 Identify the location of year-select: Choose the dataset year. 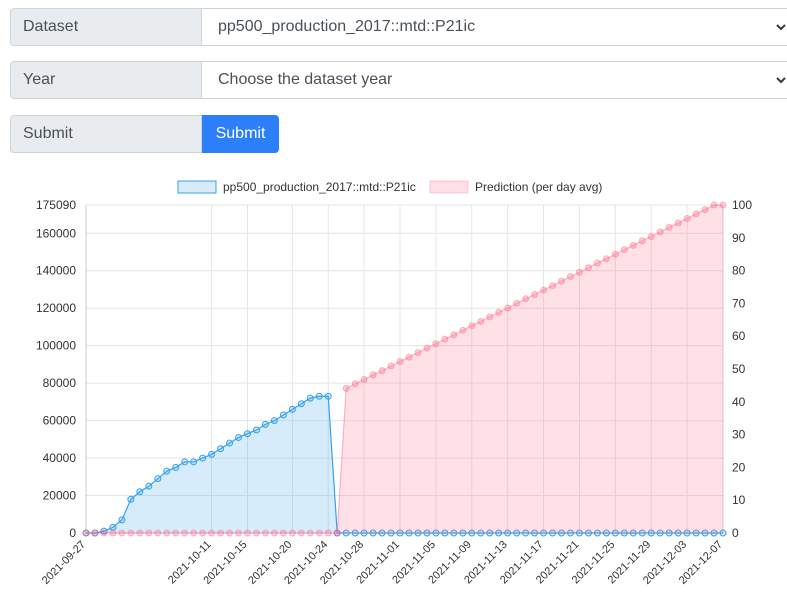
(494, 80).